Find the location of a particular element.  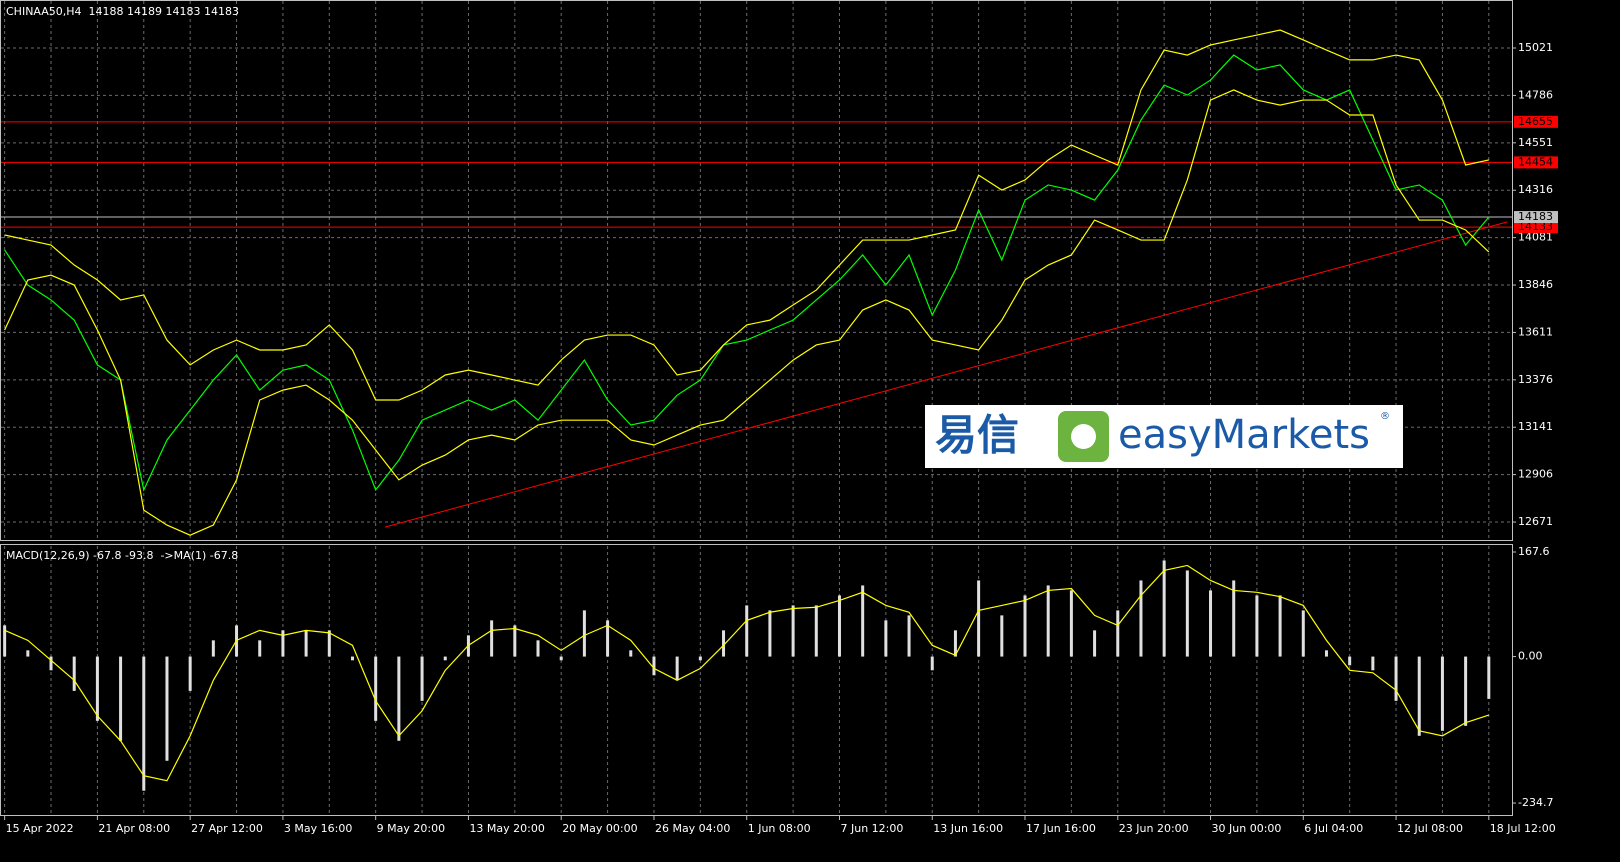

logo-name: easyMarkets is located at coordinates (1244, 435).